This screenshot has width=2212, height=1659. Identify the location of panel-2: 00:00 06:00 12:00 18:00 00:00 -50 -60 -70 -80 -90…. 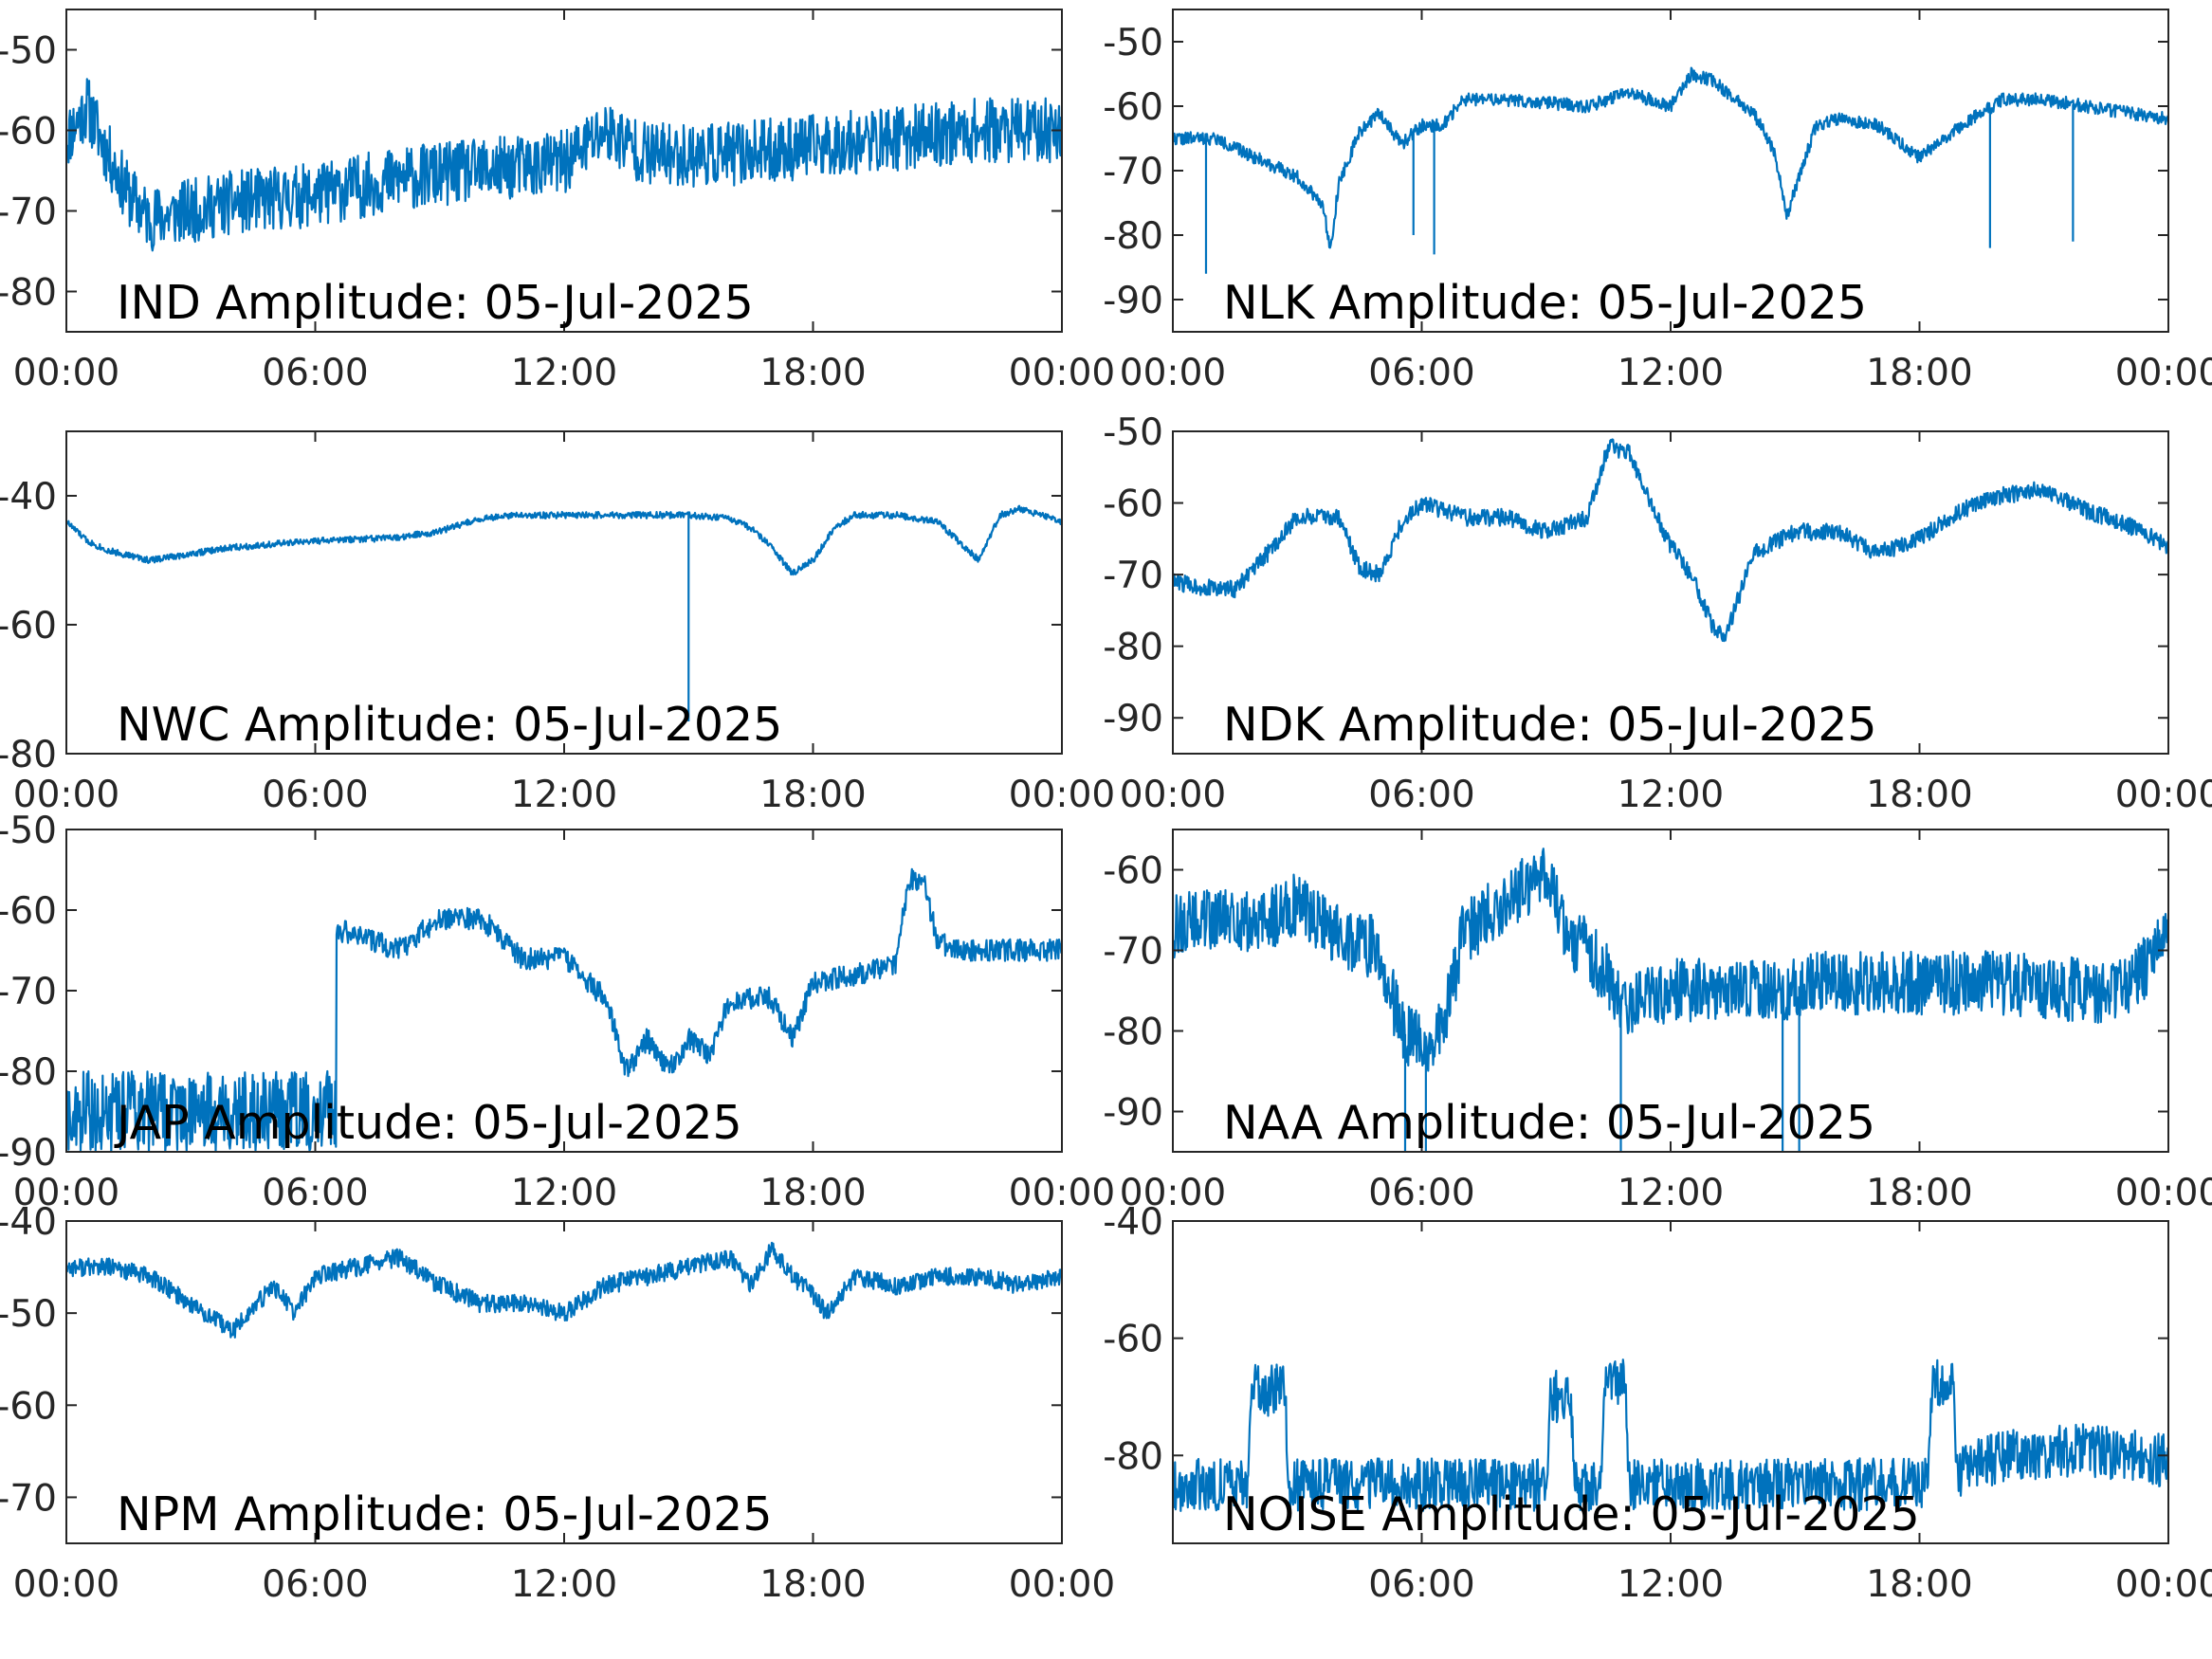
(1657, 201).